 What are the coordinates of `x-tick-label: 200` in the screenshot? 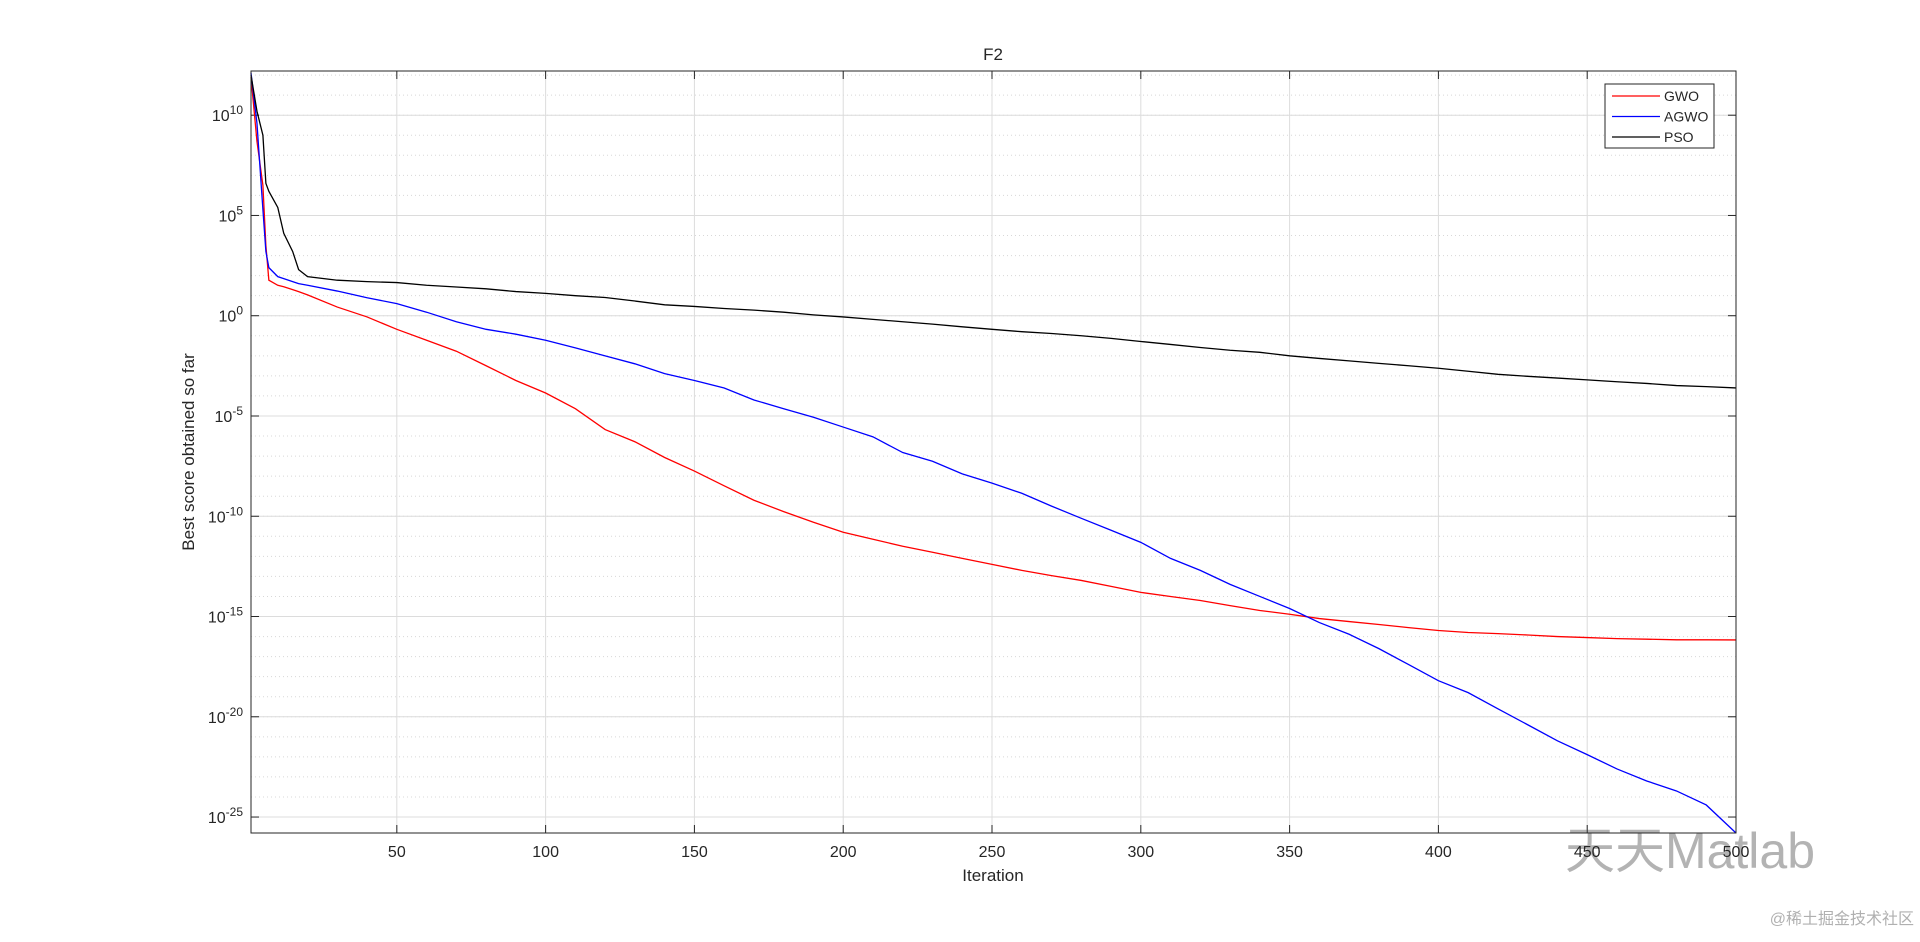 It's located at (843, 852).